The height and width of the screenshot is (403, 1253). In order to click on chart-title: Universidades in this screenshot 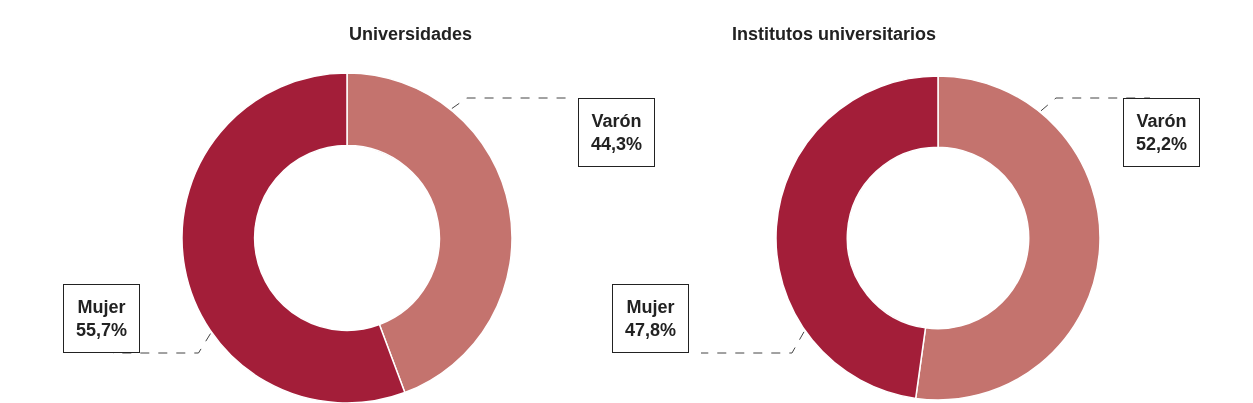, I will do `click(411, 34)`.